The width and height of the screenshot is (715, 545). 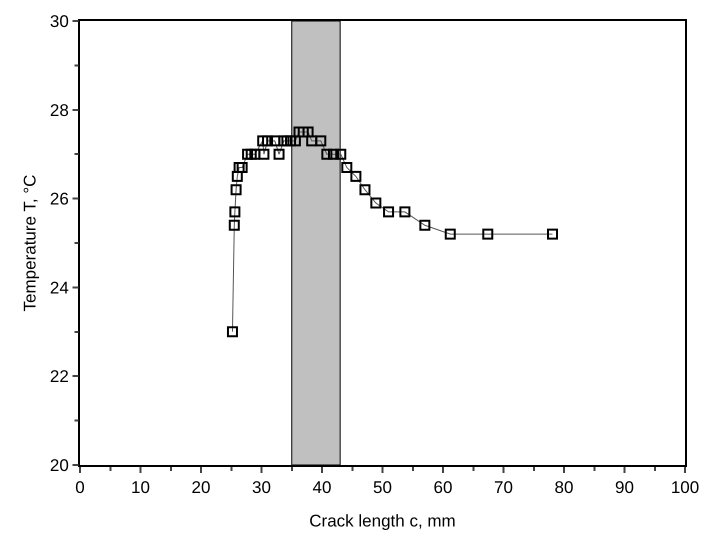 I want to click on x-tick-label: 30, so click(x=261, y=488).